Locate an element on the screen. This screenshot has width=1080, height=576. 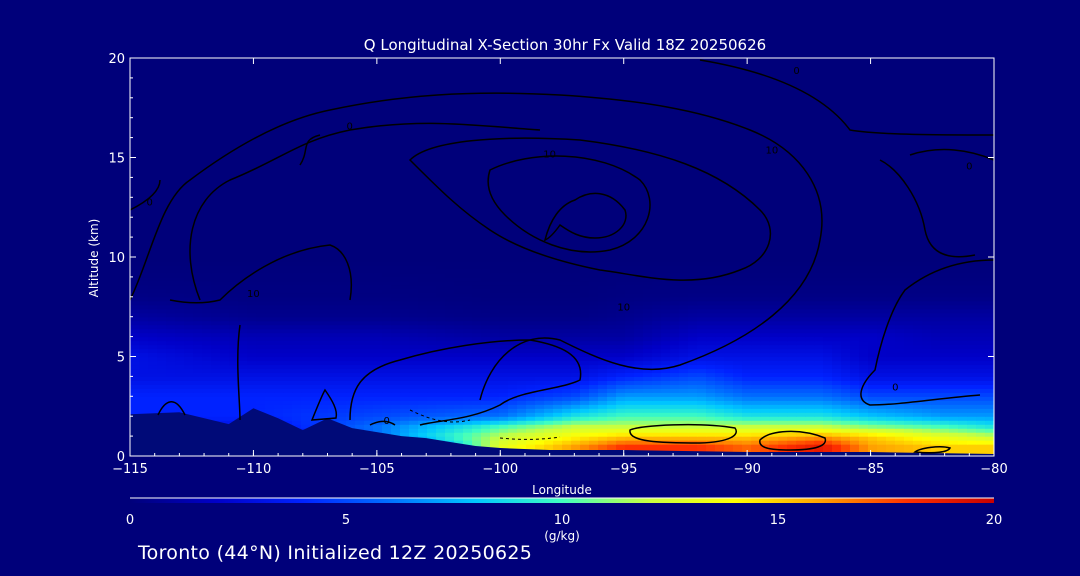
x-tick-label: −110 is located at coordinates (254, 469).